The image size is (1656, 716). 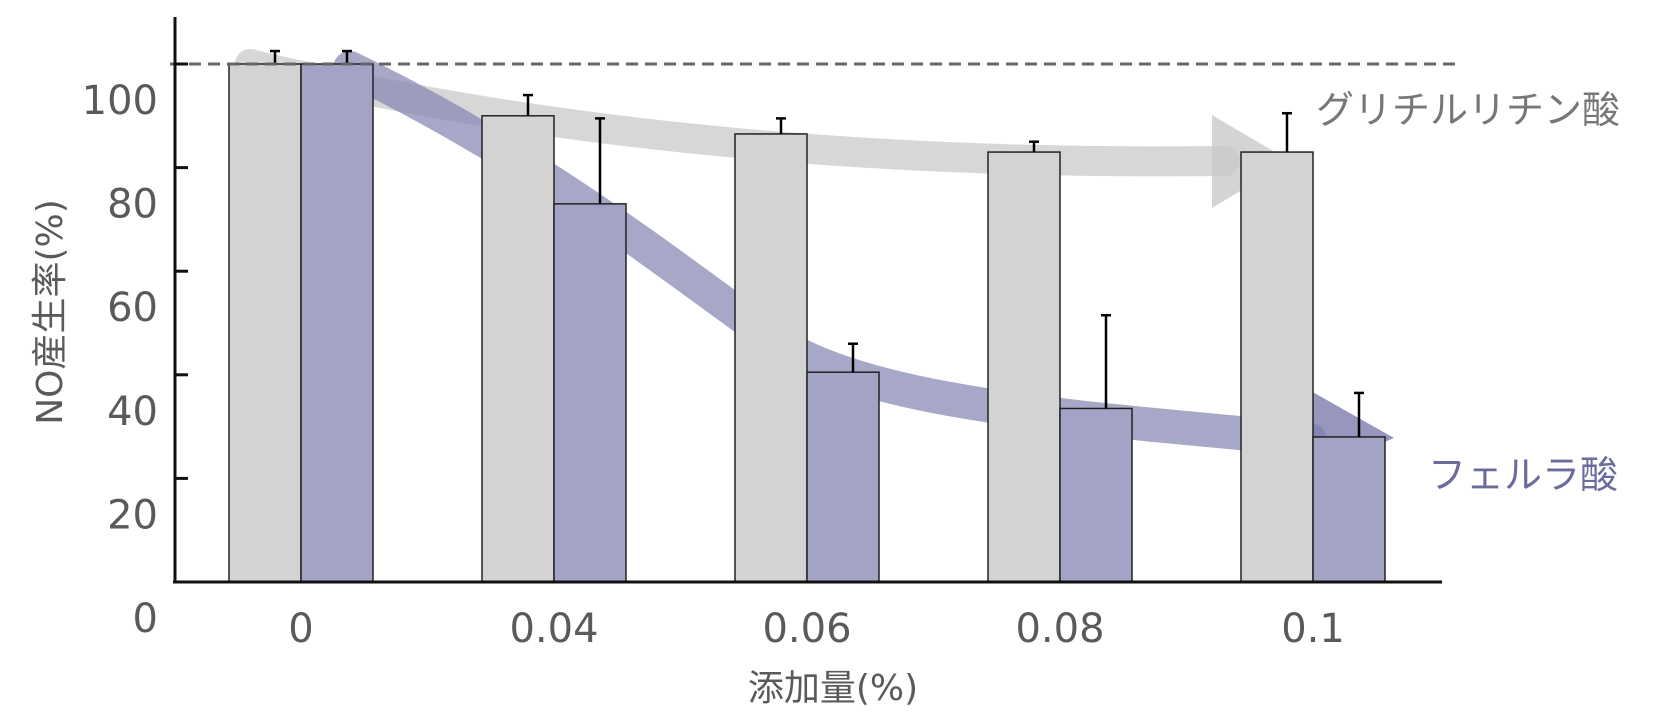 I want to click on y-tick-label-3: 60, so click(x=132, y=308).